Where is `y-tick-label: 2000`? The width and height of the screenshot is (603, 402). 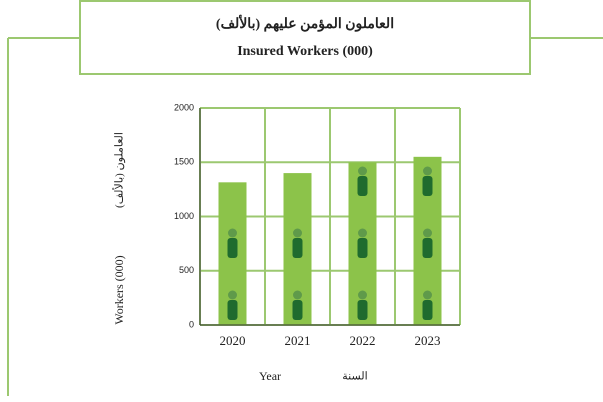 y-tick-label: 2000 is located at coordinates (184, 107).